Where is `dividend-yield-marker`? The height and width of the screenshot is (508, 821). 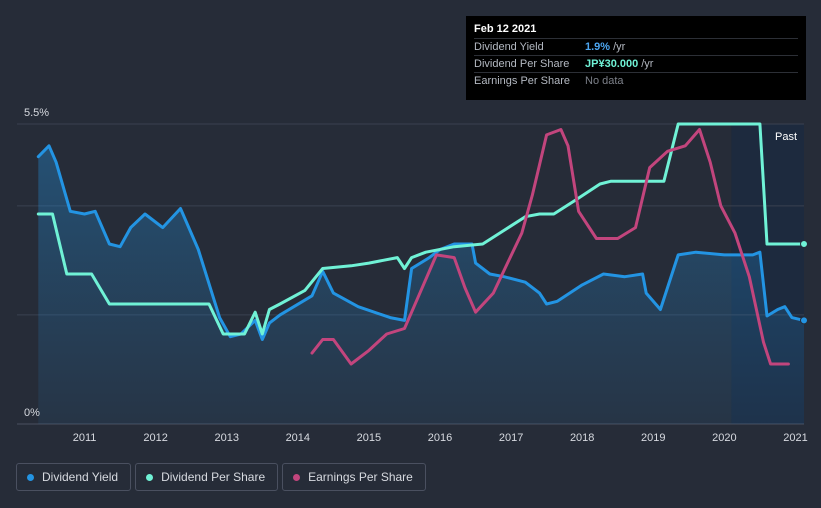 dividend-yield-marker is located at coordinates (804, 320).